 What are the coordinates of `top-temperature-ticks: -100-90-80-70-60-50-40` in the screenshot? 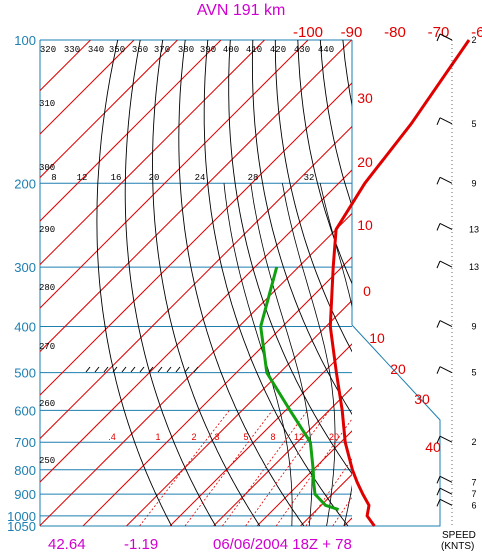 It's located at (387, 32).